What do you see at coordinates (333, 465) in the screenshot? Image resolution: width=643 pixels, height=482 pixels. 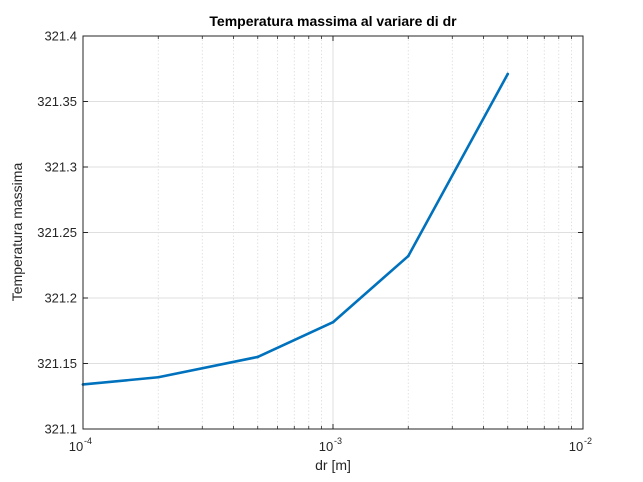 I see `x-axis-label: dr [m]` at bounding box center [333, 465].